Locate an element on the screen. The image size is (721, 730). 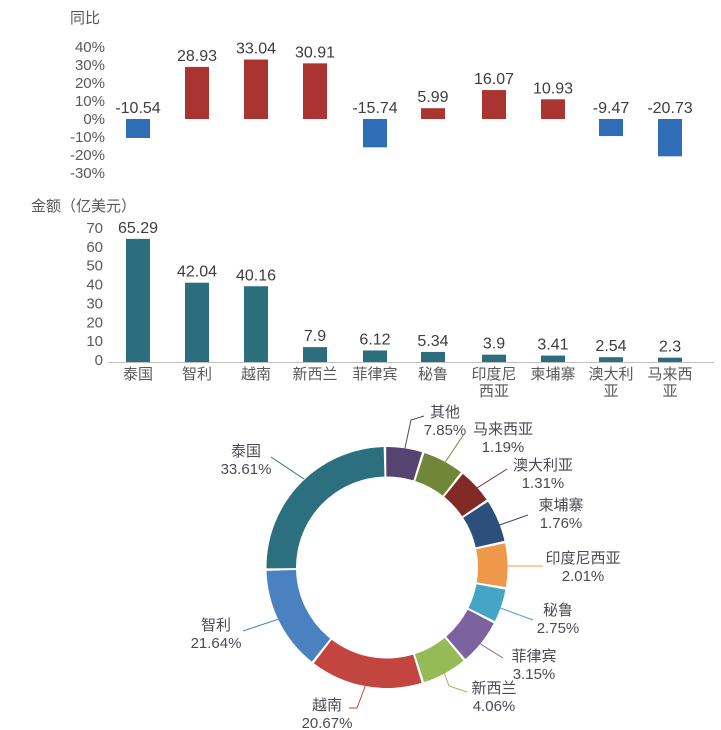
donut-label-pct: 4.06% is located at coordinates (494, 706).